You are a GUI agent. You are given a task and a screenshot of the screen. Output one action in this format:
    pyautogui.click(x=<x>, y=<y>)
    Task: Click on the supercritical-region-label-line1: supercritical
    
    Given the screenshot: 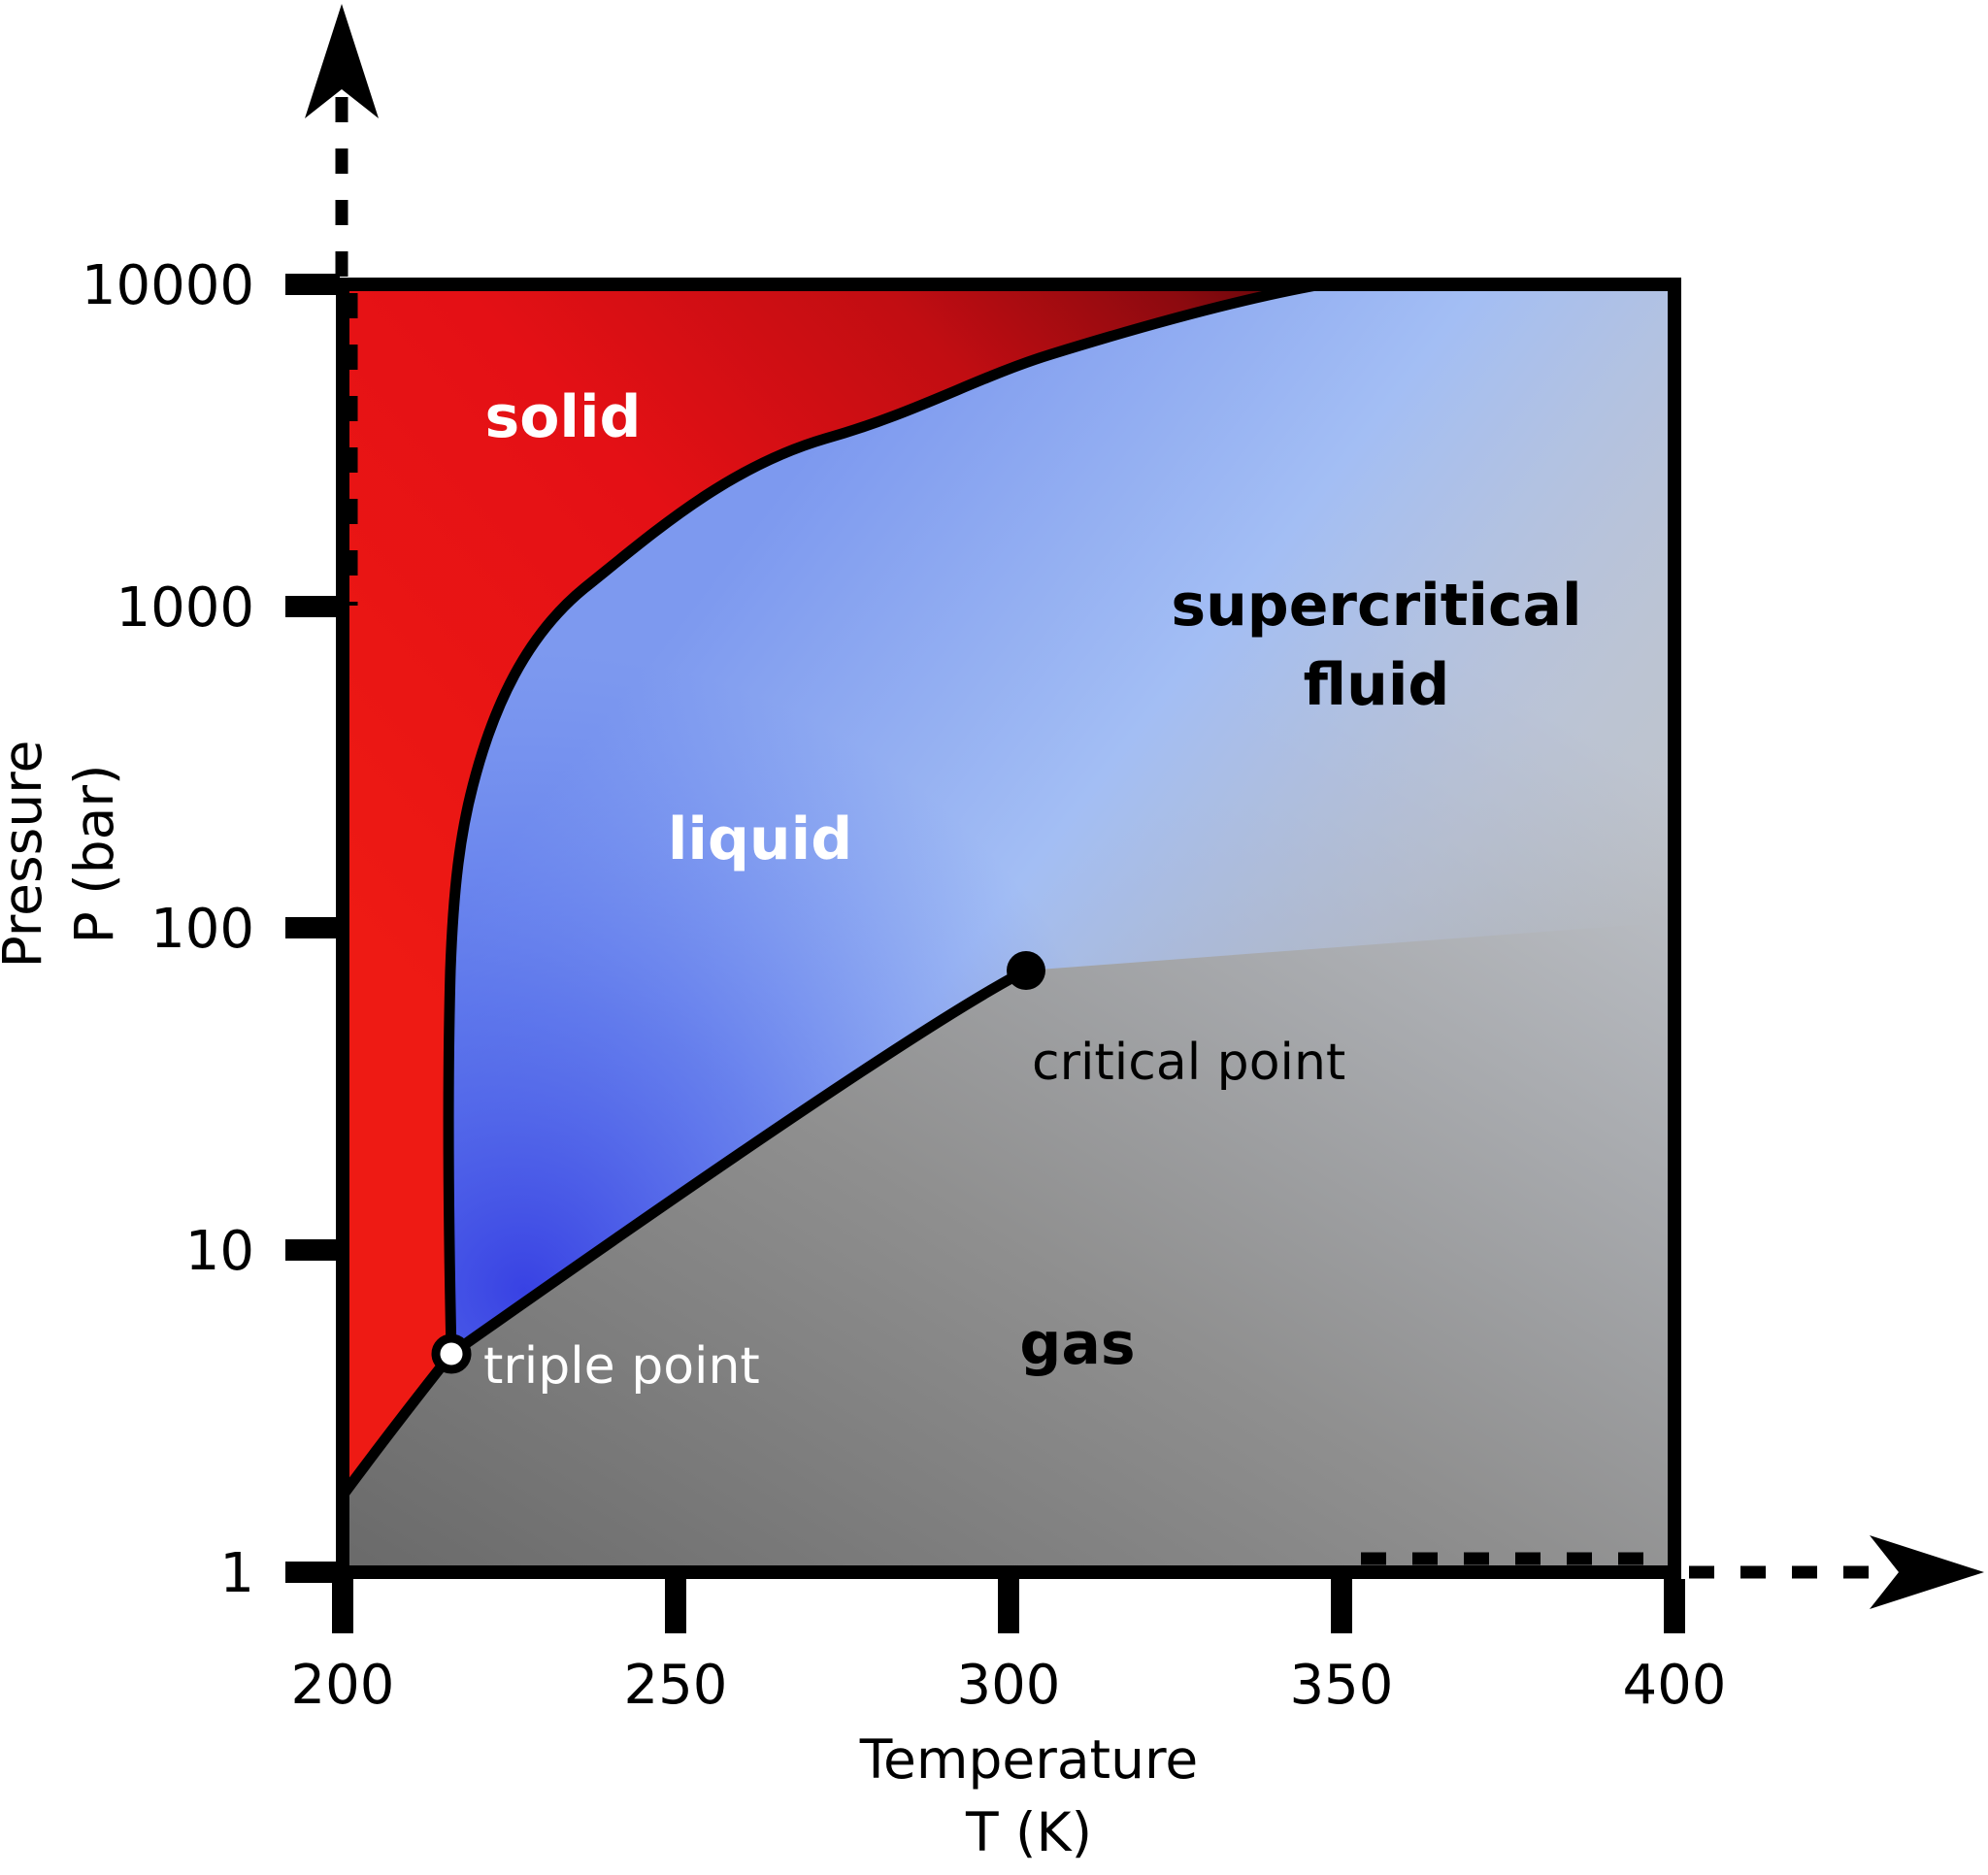 What is the action you would take?
    pyautogui.click(x=1376, y=606)
    